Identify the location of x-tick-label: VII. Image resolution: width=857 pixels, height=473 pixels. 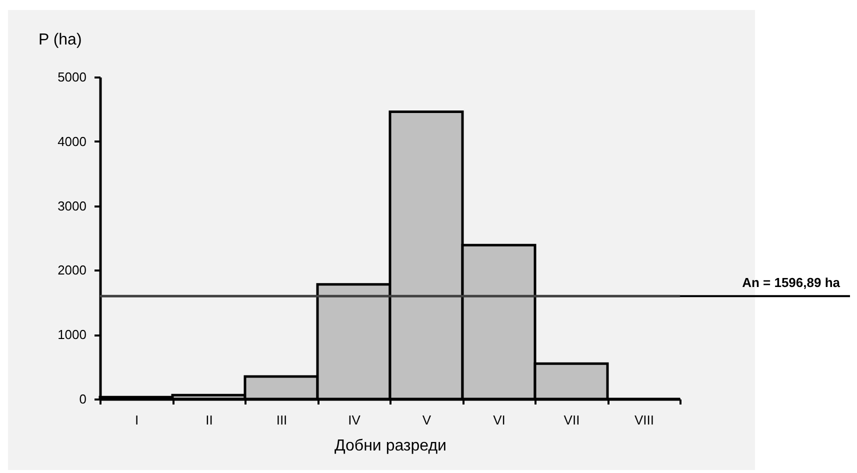
(572, 420).